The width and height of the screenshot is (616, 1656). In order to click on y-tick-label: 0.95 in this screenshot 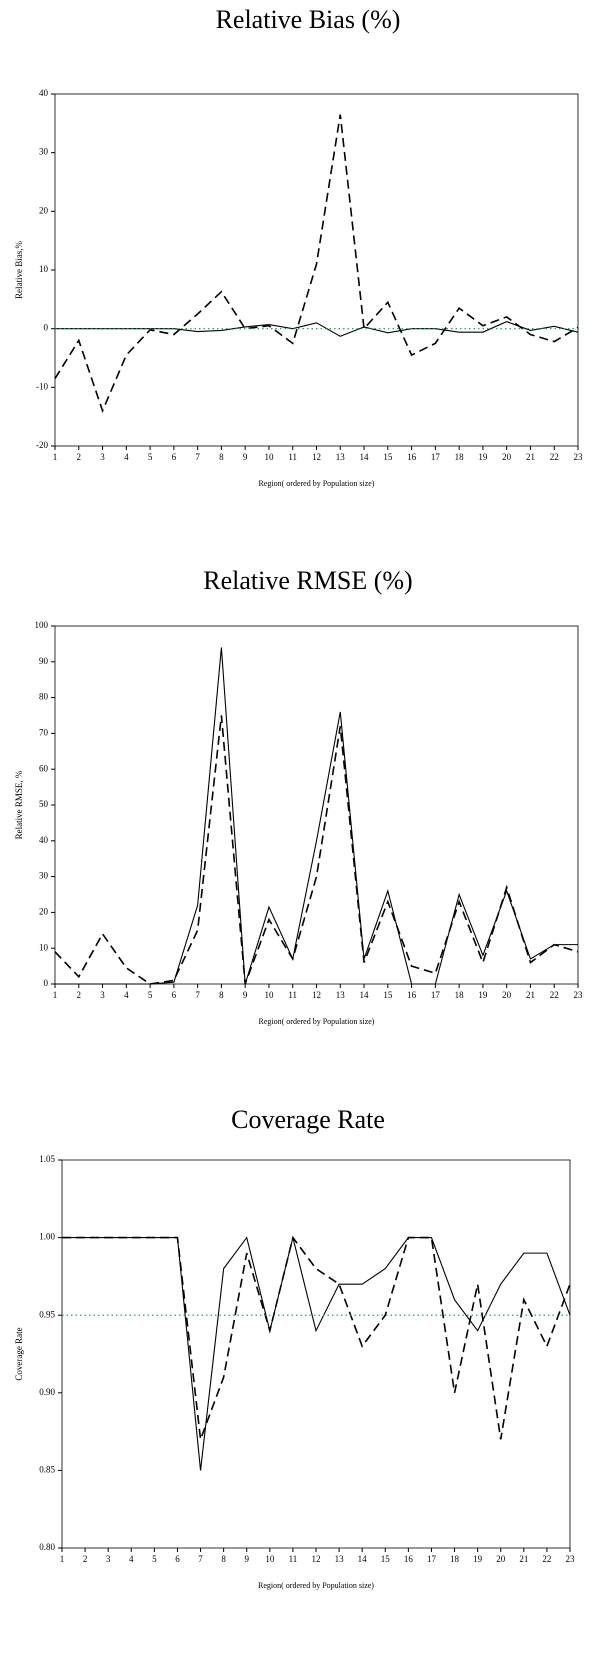, I will do `click(47, 1314)`.